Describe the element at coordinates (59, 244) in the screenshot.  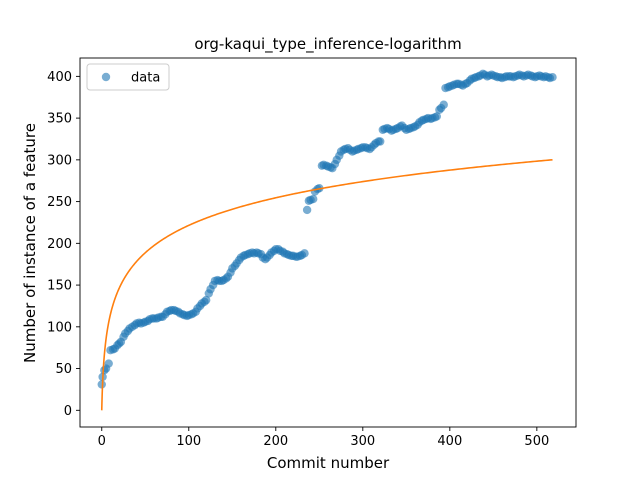
I see `y-tick-label: 200` at that location.